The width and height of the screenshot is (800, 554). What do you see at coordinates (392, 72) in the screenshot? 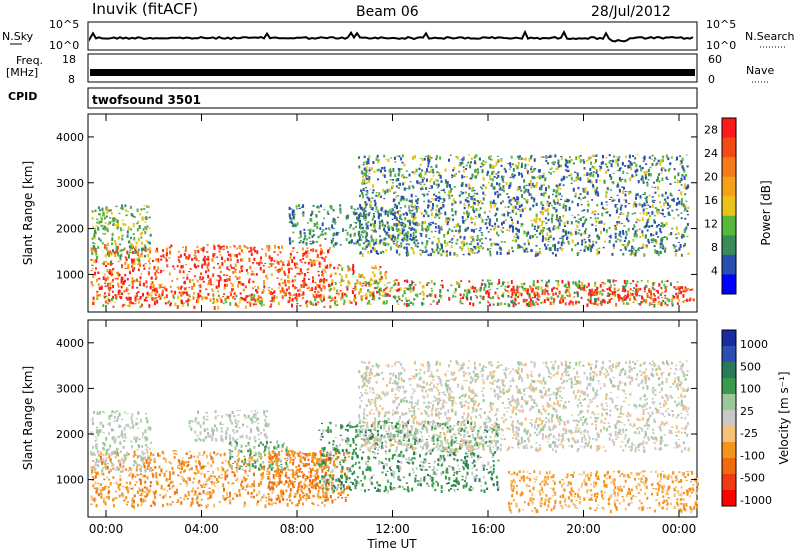
I see `freq-trace` at bounding box center [392, 72].